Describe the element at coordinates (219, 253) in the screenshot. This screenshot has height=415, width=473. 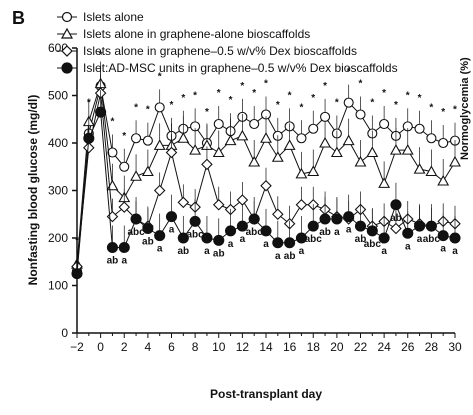
I see `annotation-lower-12: ab` at that location.